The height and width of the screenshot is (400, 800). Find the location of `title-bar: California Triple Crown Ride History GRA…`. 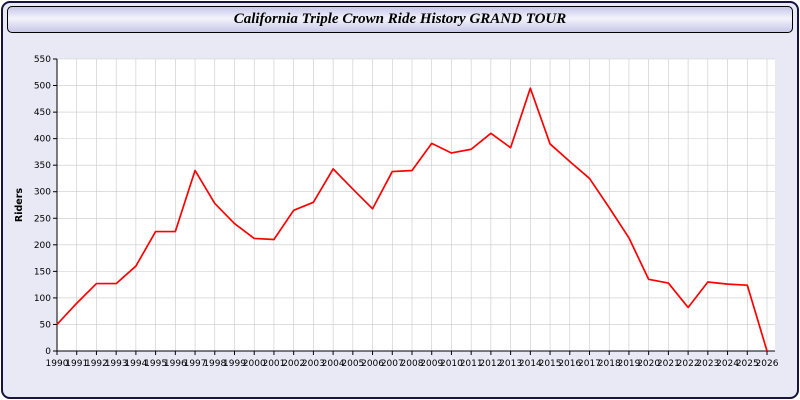

title-bar: California Triple Crown Ride History GRA… is located at coordinates (400, 19).